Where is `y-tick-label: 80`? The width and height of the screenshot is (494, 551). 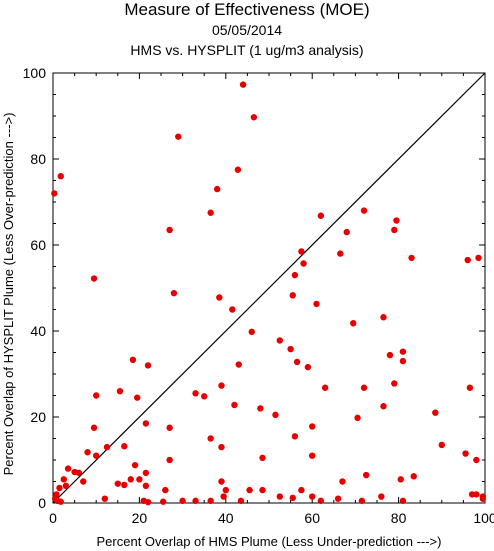
y-tick-label: 80 is located at coordinates (38, 159).